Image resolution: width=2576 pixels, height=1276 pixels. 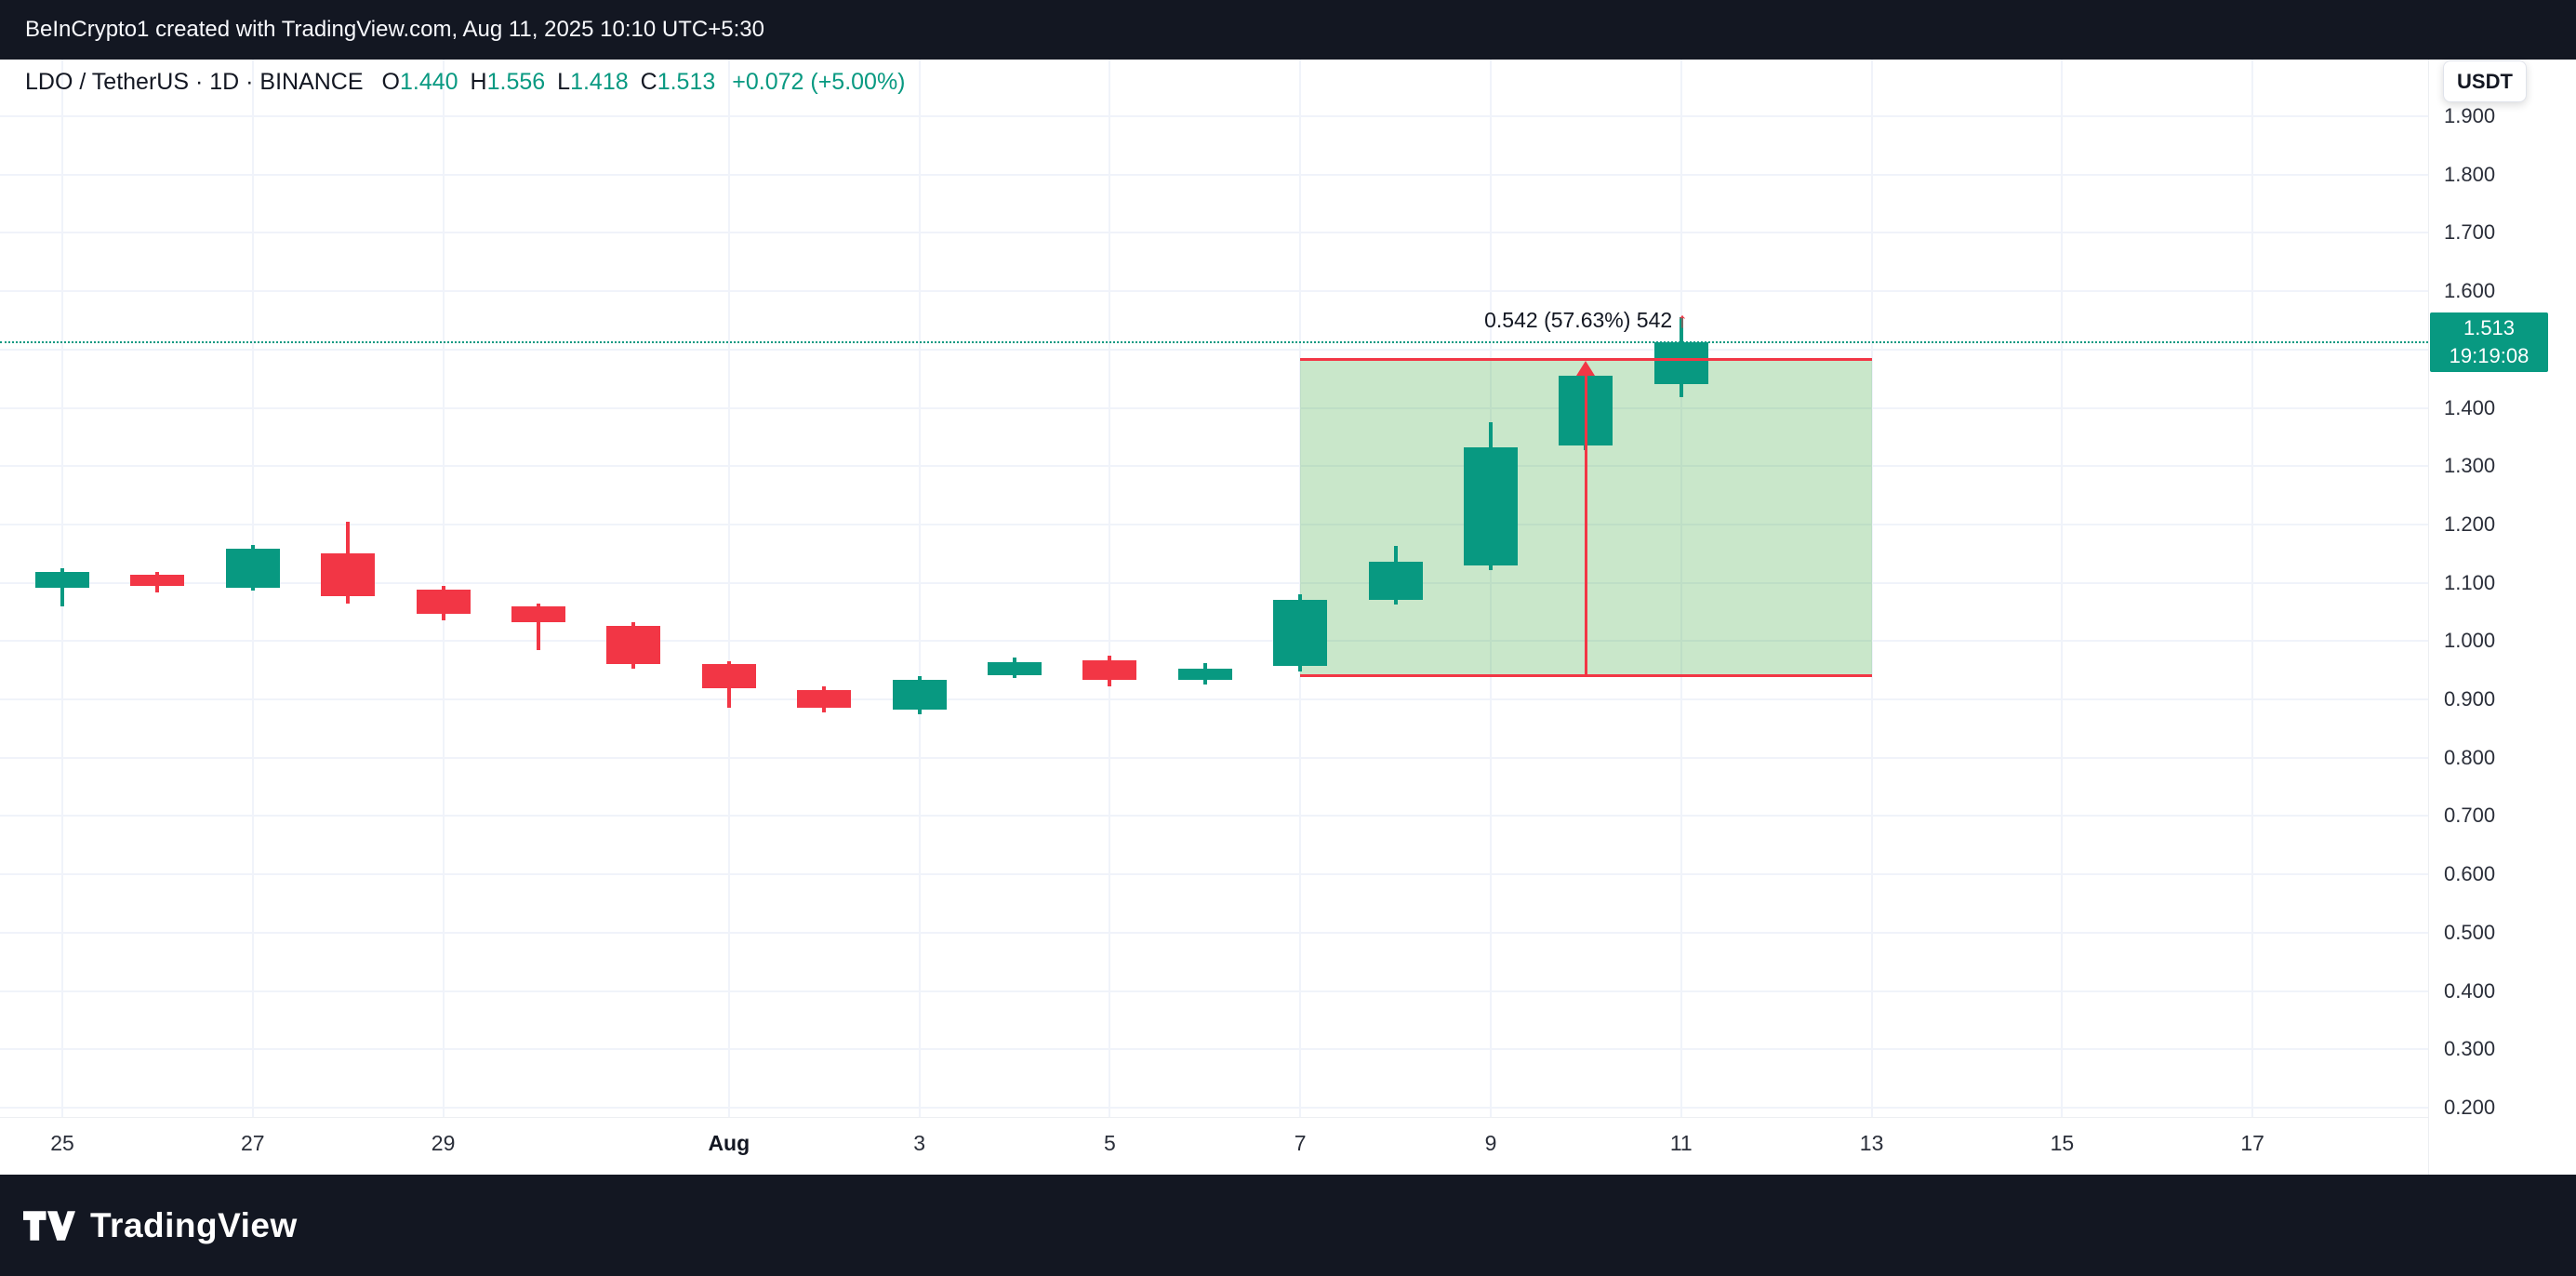 What do you see at coordinates (564, 82) in the screenshot?
I see `ohlc-low-label: L` at bounding box center [564, 82].